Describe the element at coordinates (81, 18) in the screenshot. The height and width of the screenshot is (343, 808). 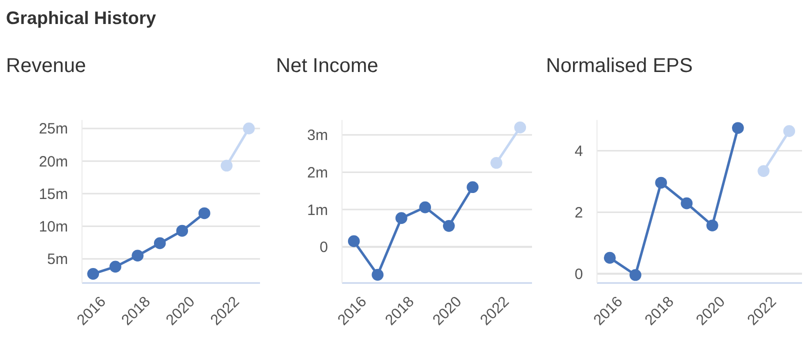
I see `text: Graphical History` at that location.